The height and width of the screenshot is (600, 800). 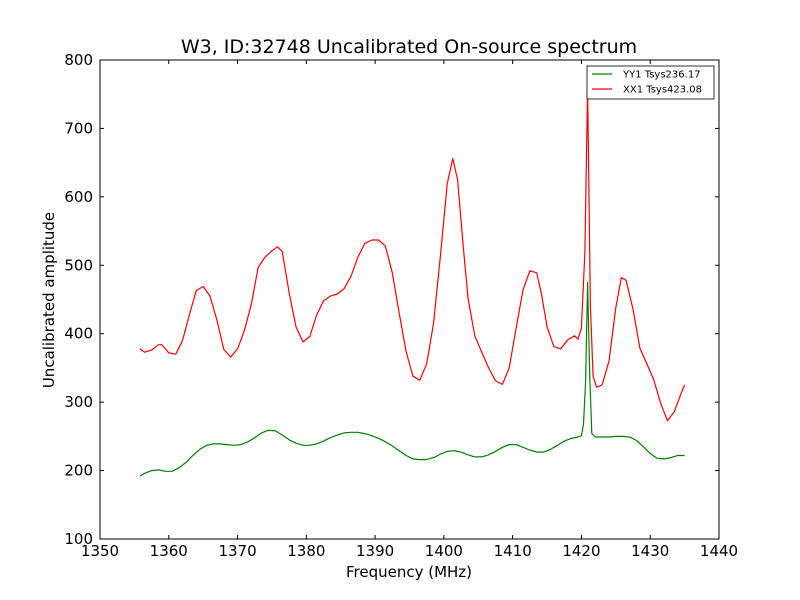 I want to click on y-tick-label: 700, so click(x=78, y=128).